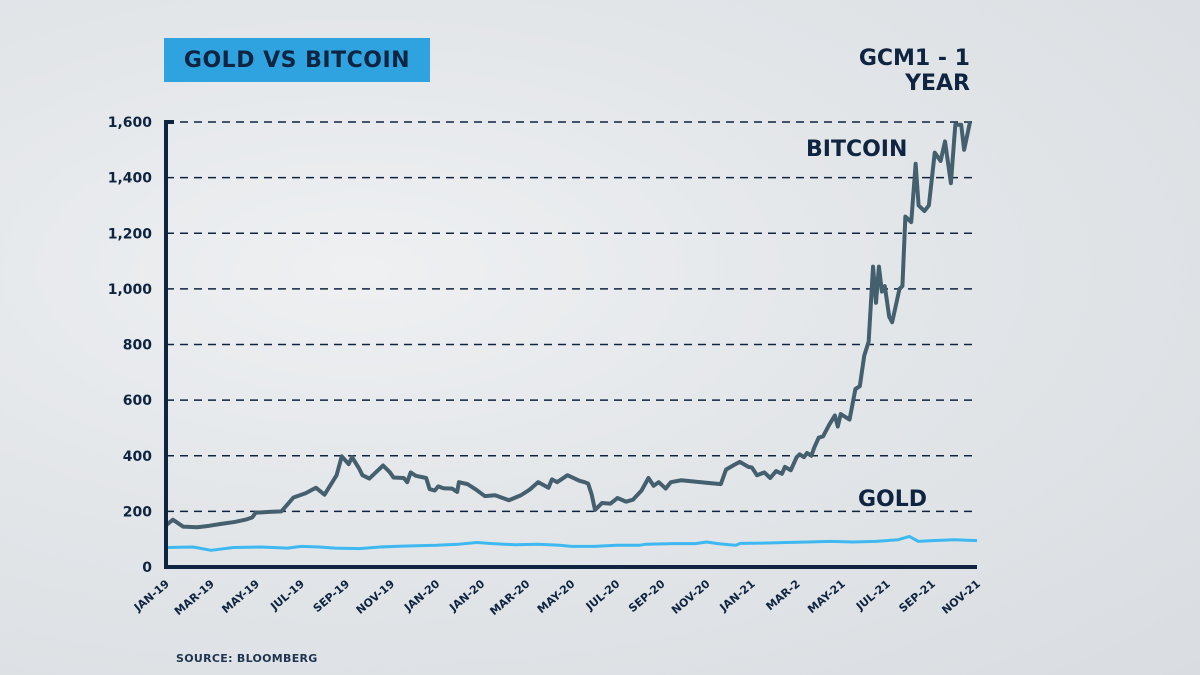 The height and width of the screenshot is (675, 1200). What do you see at coordinates (603, 595) in the screenshot?
I see `x-tick-label: JUL-20` at bounding box center [603, 595].